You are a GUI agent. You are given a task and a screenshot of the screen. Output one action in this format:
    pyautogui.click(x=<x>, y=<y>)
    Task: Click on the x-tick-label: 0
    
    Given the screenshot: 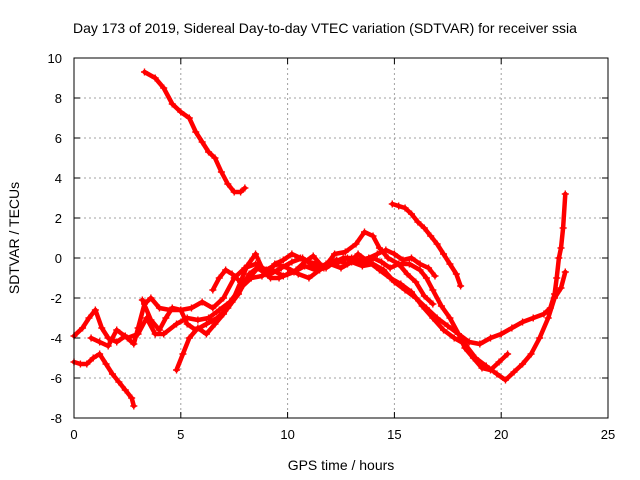 What is the action you would take?
    pyautogui.click(x=73, y=434)
    